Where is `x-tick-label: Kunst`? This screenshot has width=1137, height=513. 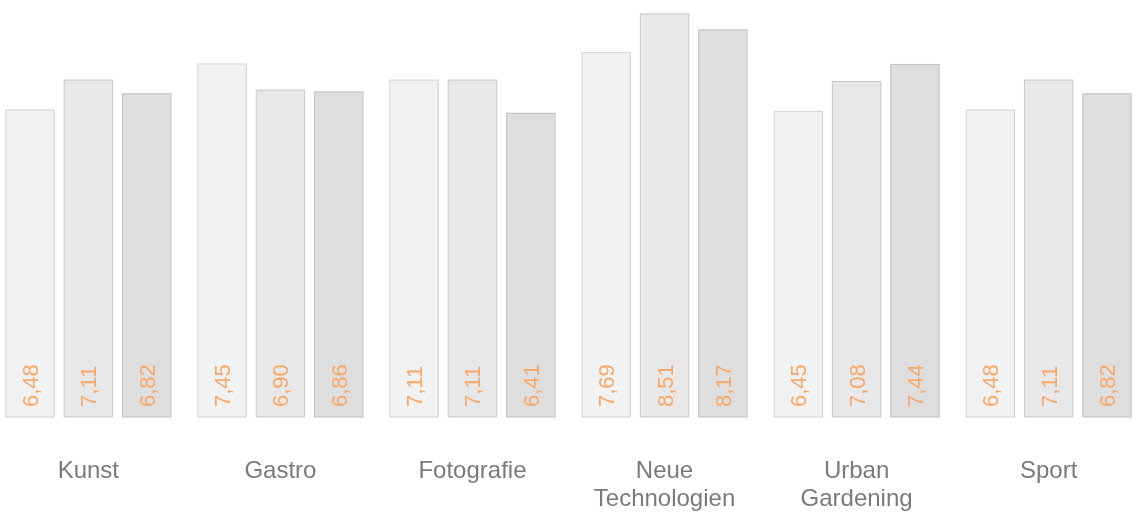 x-tick-label: Kunst is located at coordinates (88, 469).